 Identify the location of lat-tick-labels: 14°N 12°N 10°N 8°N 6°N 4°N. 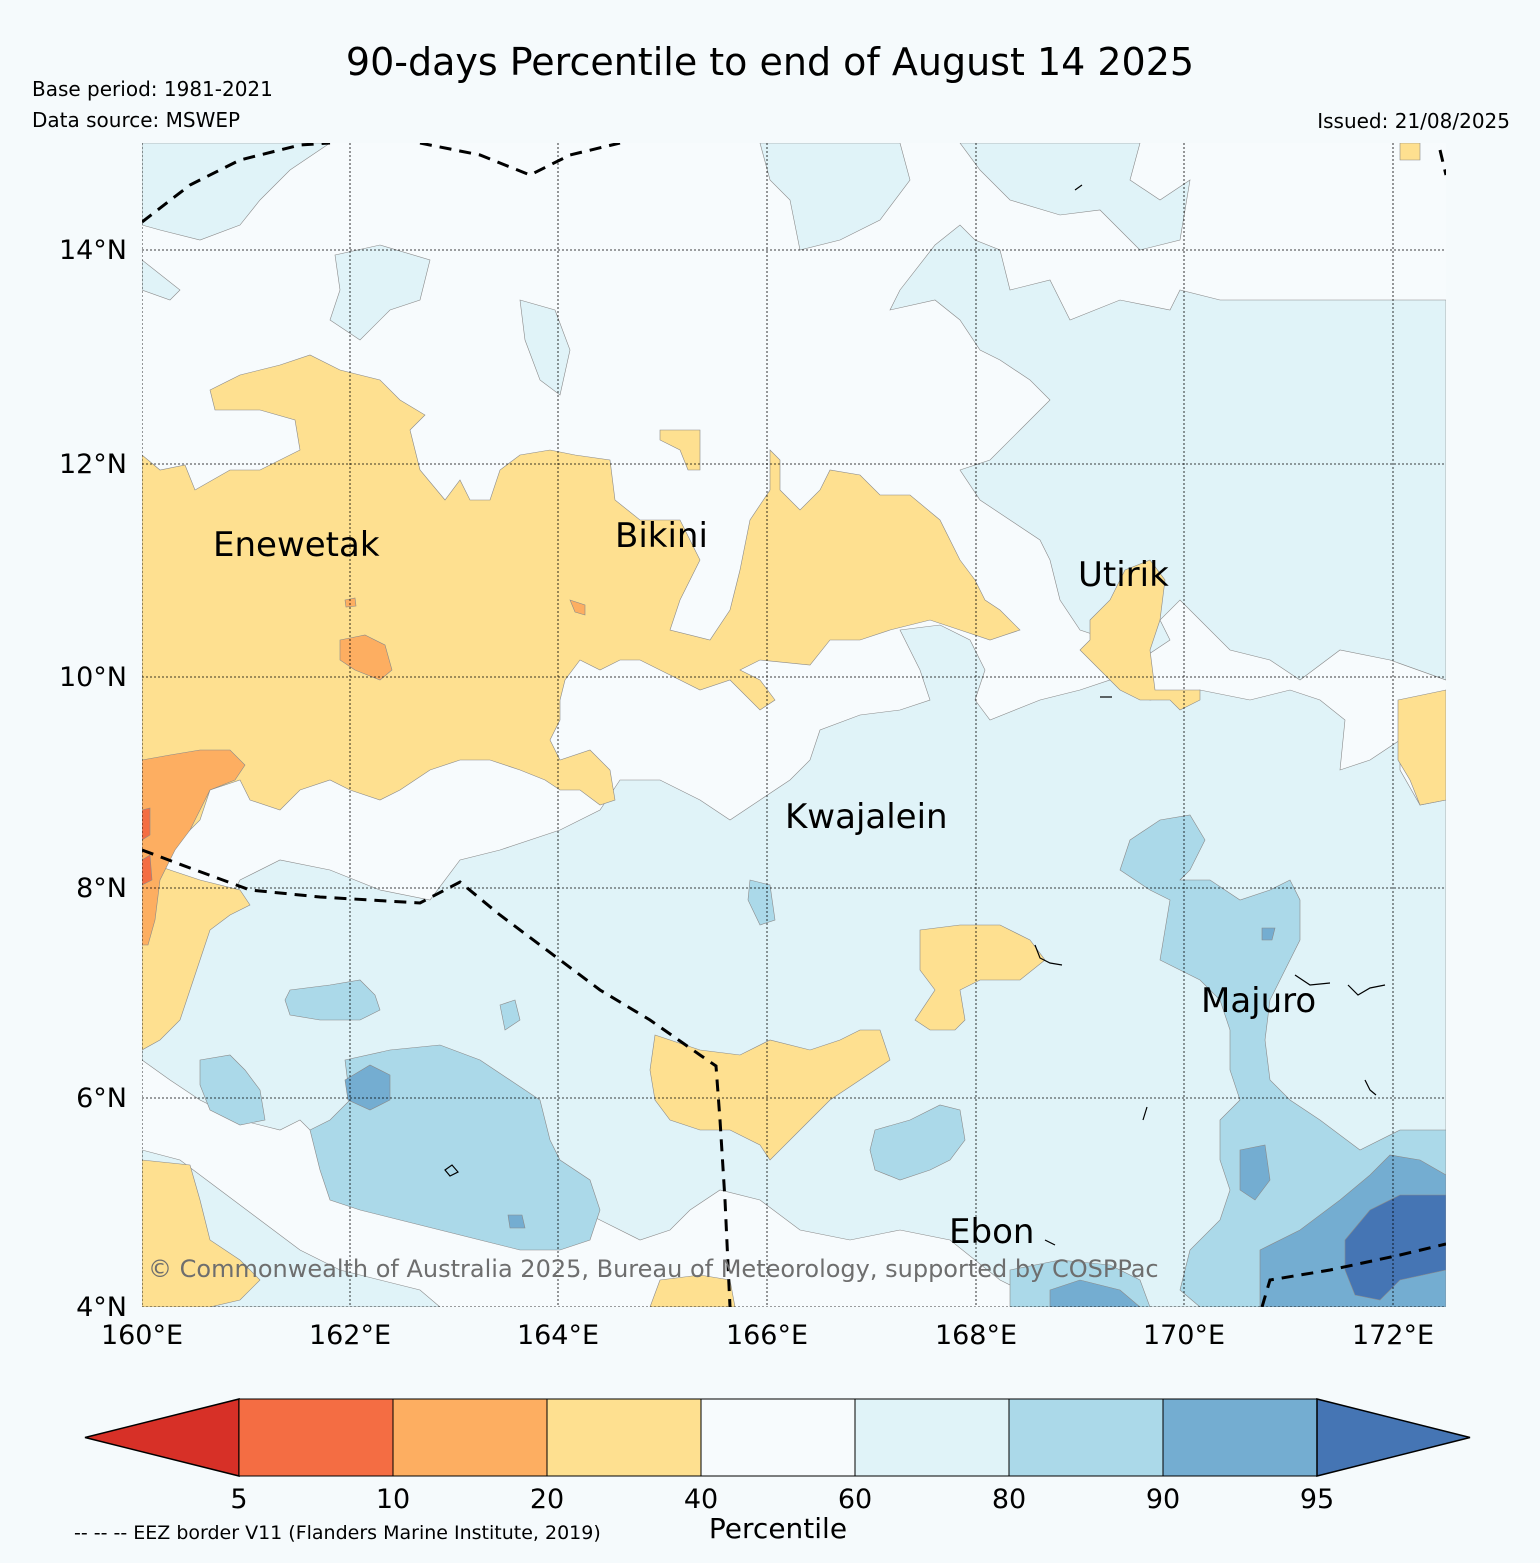
(93, 779).